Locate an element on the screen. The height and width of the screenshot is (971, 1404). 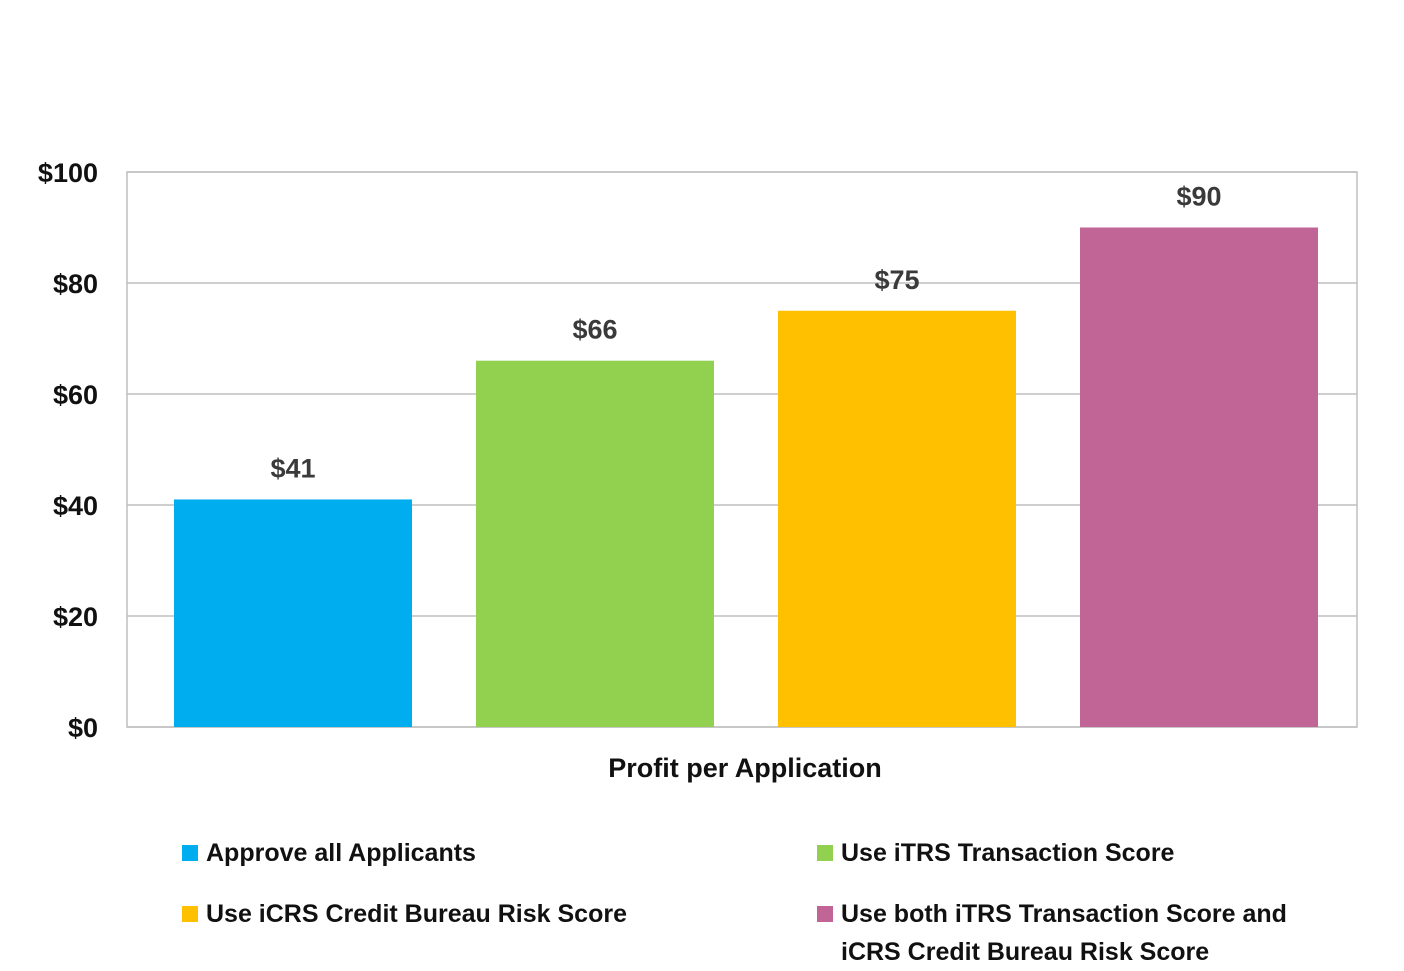
y-tick-label: $80 is located at coordinates (75, 284).